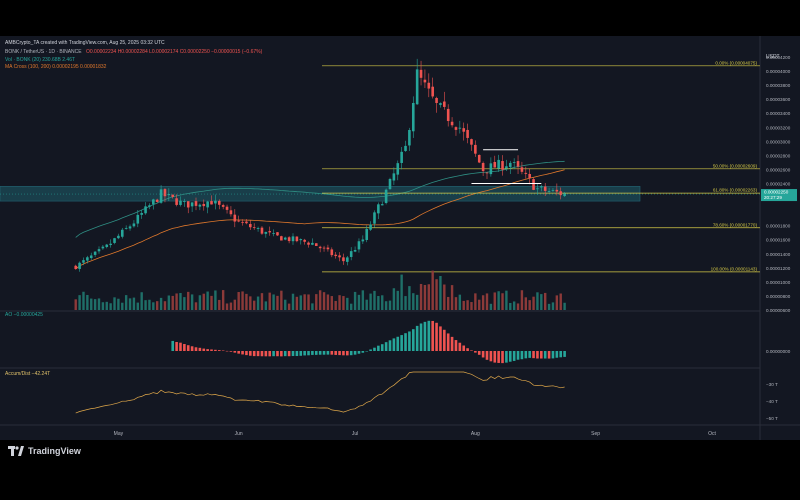  Describe the element at coordinates (355, 434) in the screenshot. I see `time-tick: Jul` at that location.